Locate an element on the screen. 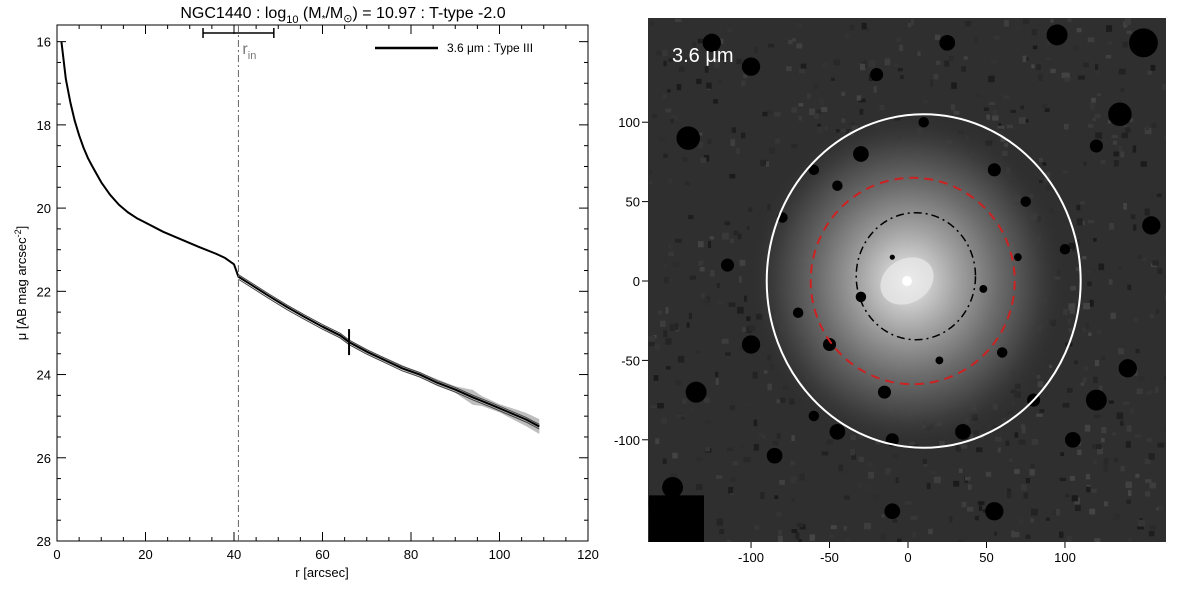  image-y-tick-label: 0 is located at coordinates (636, 281).